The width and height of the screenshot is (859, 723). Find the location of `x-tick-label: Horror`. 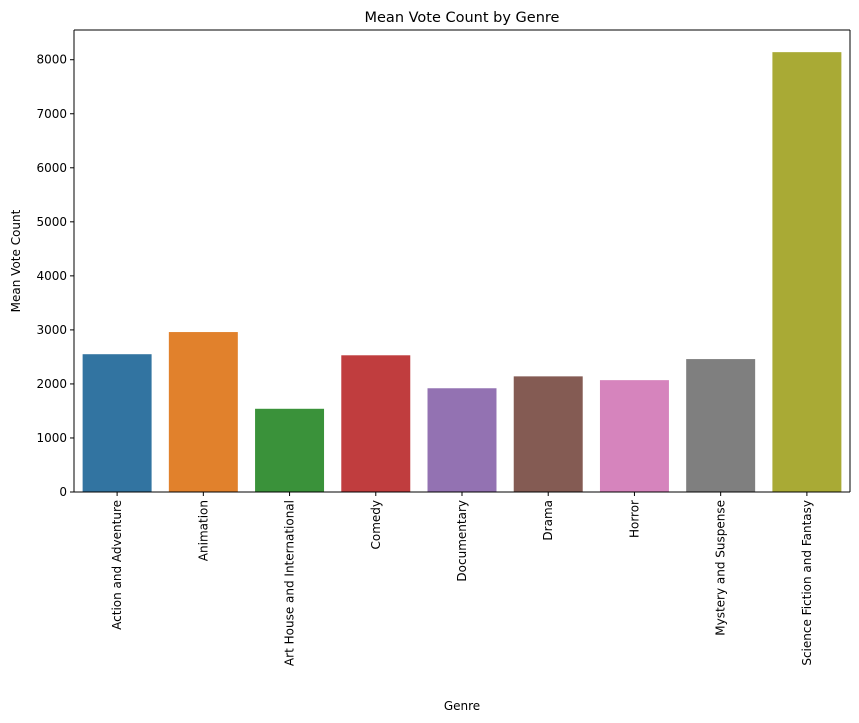

x-tick-label: Horror is located at coordinates (634, 519).